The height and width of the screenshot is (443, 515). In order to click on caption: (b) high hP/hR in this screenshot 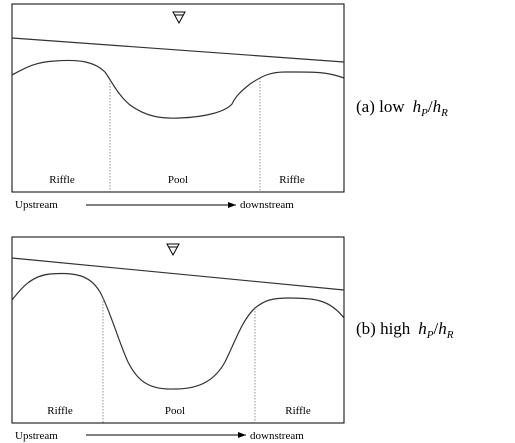, I will do `click(405, 330)`.